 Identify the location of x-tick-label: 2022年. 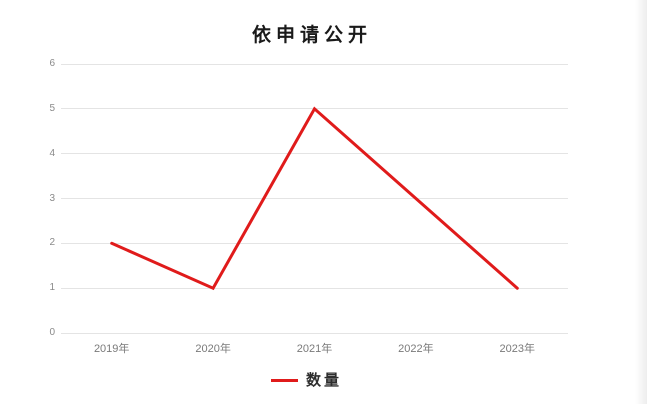
(416, 349).